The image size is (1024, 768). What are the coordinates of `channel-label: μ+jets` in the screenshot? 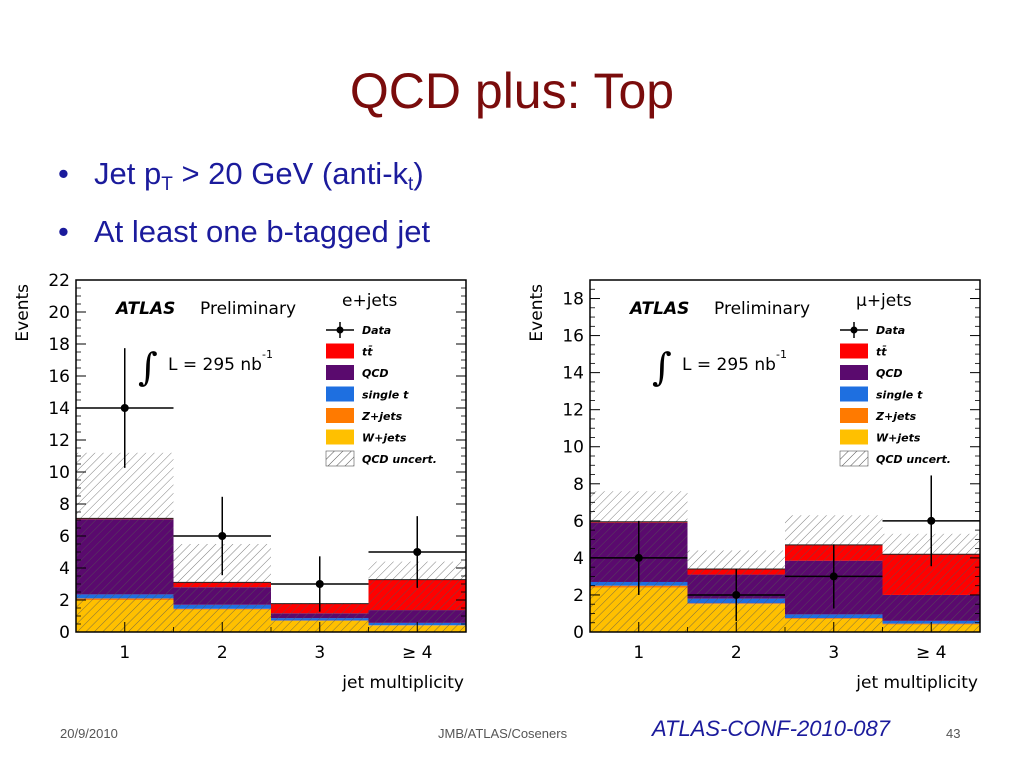 It's located at (884, 301).